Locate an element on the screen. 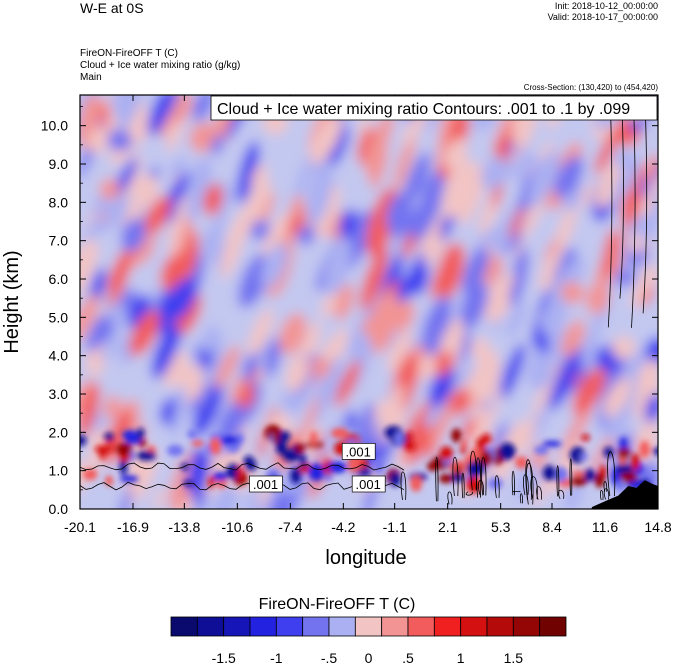 The image size is (674, 667). x-tick-label: -1.1 is located at coordinates (395, 527).